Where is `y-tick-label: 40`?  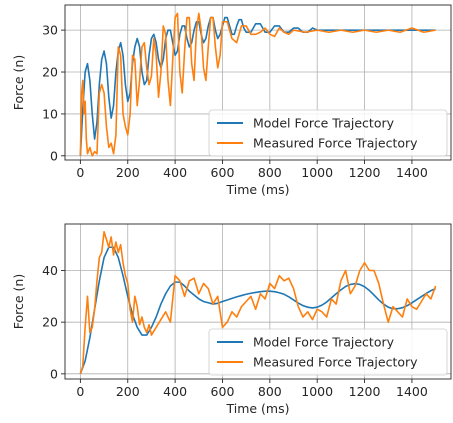 y-tick-label: 40 is located at coordinates (50, 270).